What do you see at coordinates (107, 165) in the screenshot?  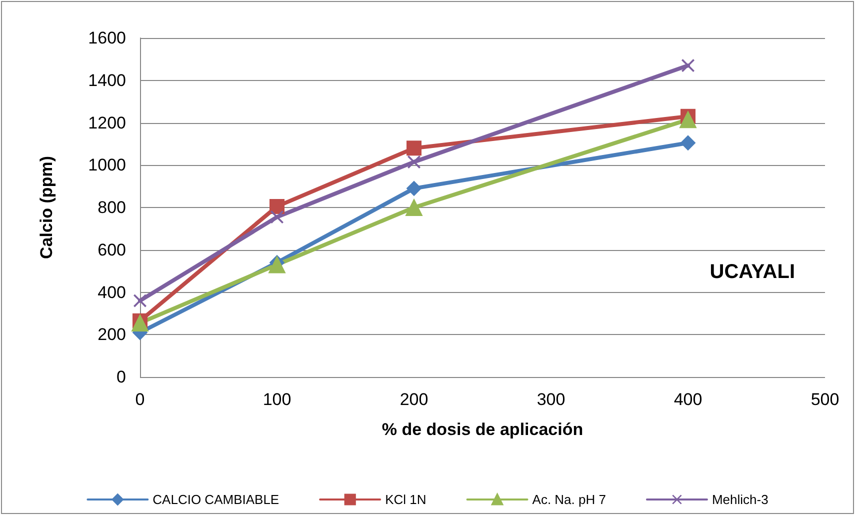 I see `y-tick-label: 1000` at bounding box center [107, 165].